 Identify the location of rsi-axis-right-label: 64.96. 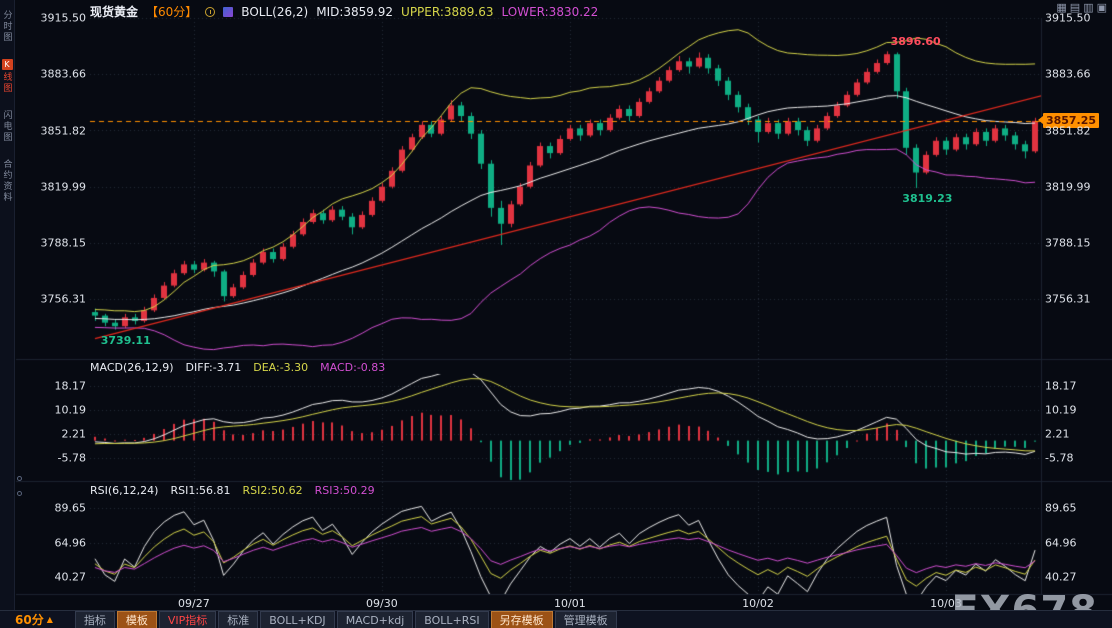
(1061, 543).